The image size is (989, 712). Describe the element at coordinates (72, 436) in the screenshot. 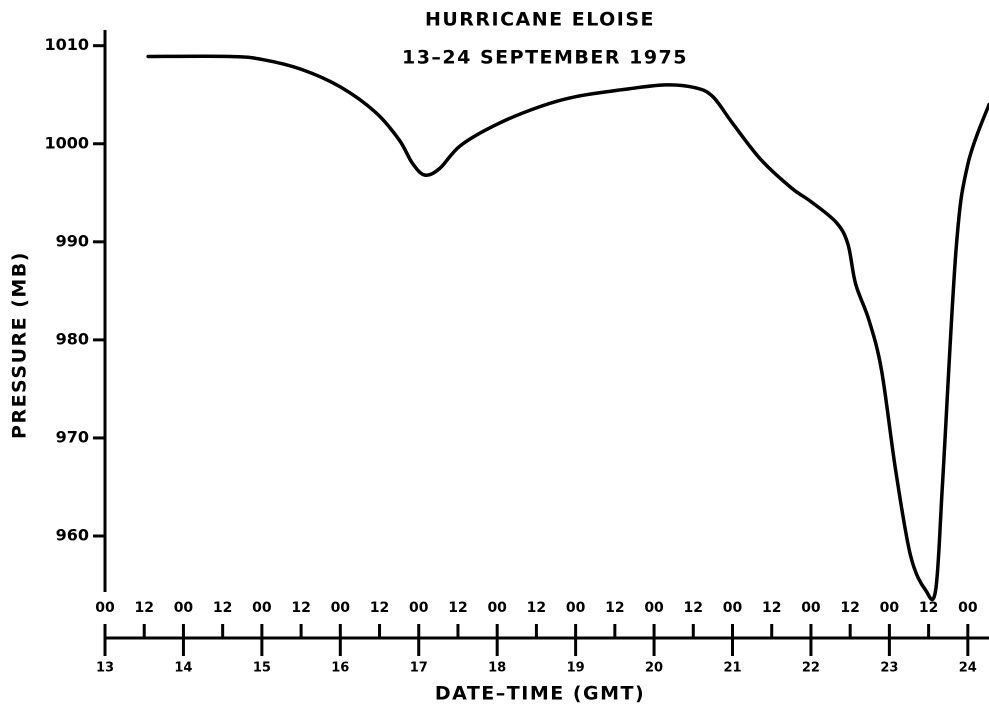

I see `y-tick-label: 970` at that location.